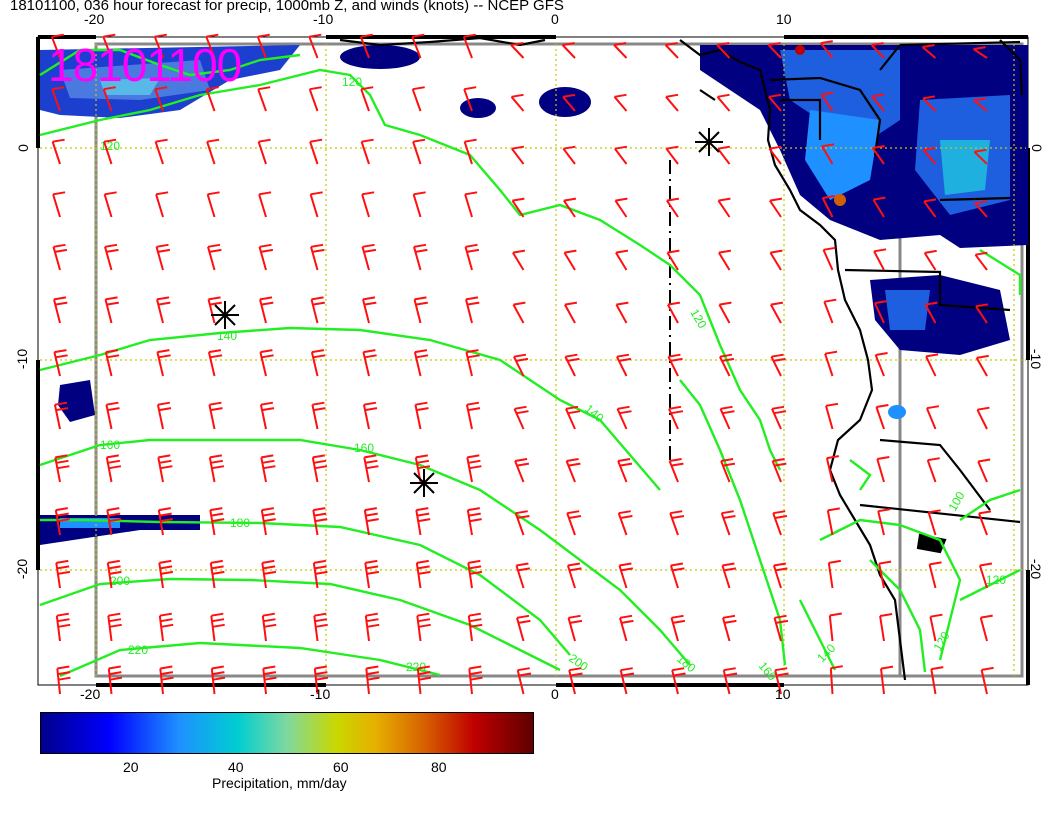  I want to click on top-lon-label: 10, so click(784, 19).